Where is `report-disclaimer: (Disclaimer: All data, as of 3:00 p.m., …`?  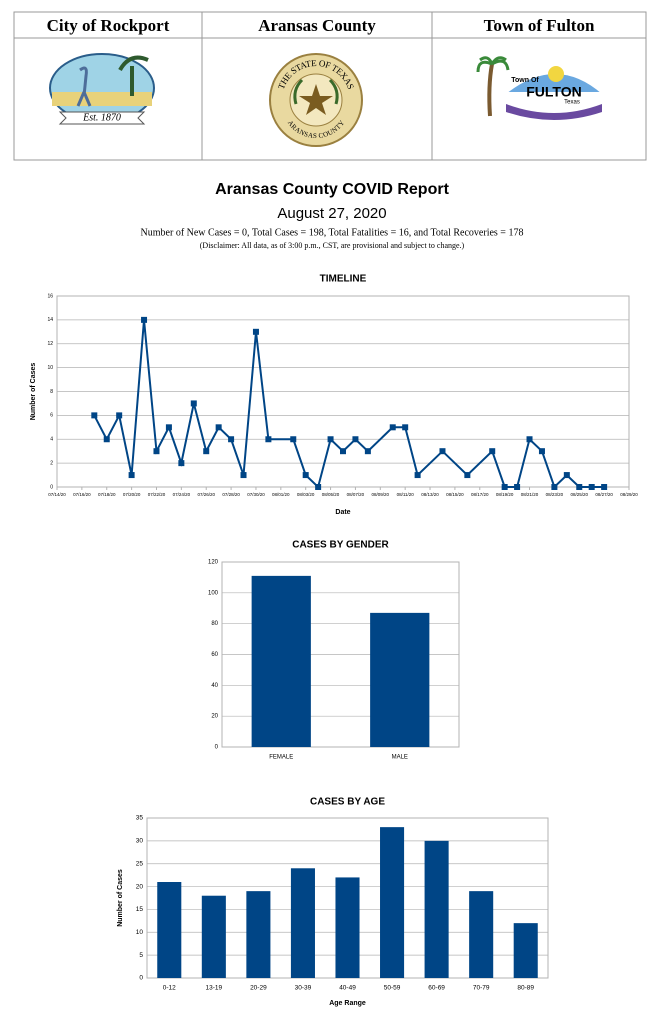 report-disclaimer: (Disclaimer: All data, as of 3:00 p.m., … is located at coordinates (332, 245).